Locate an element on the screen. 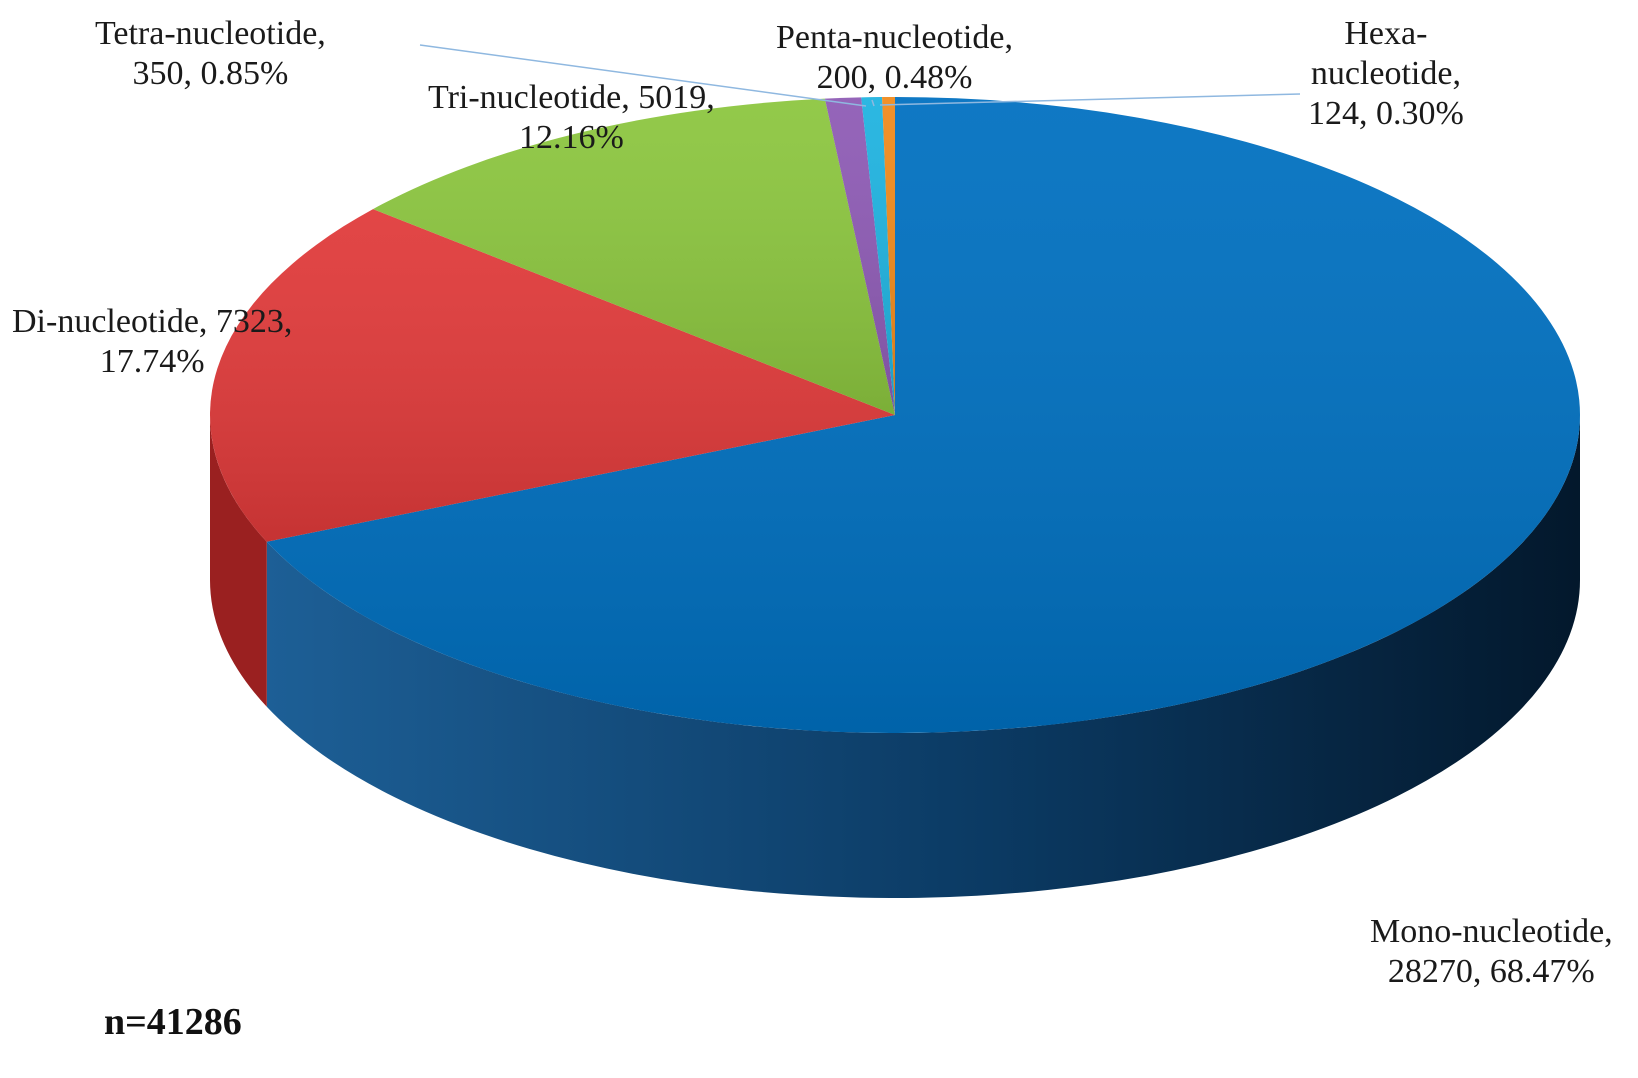  leader-line-tetra is located at coordinates (643, 75).